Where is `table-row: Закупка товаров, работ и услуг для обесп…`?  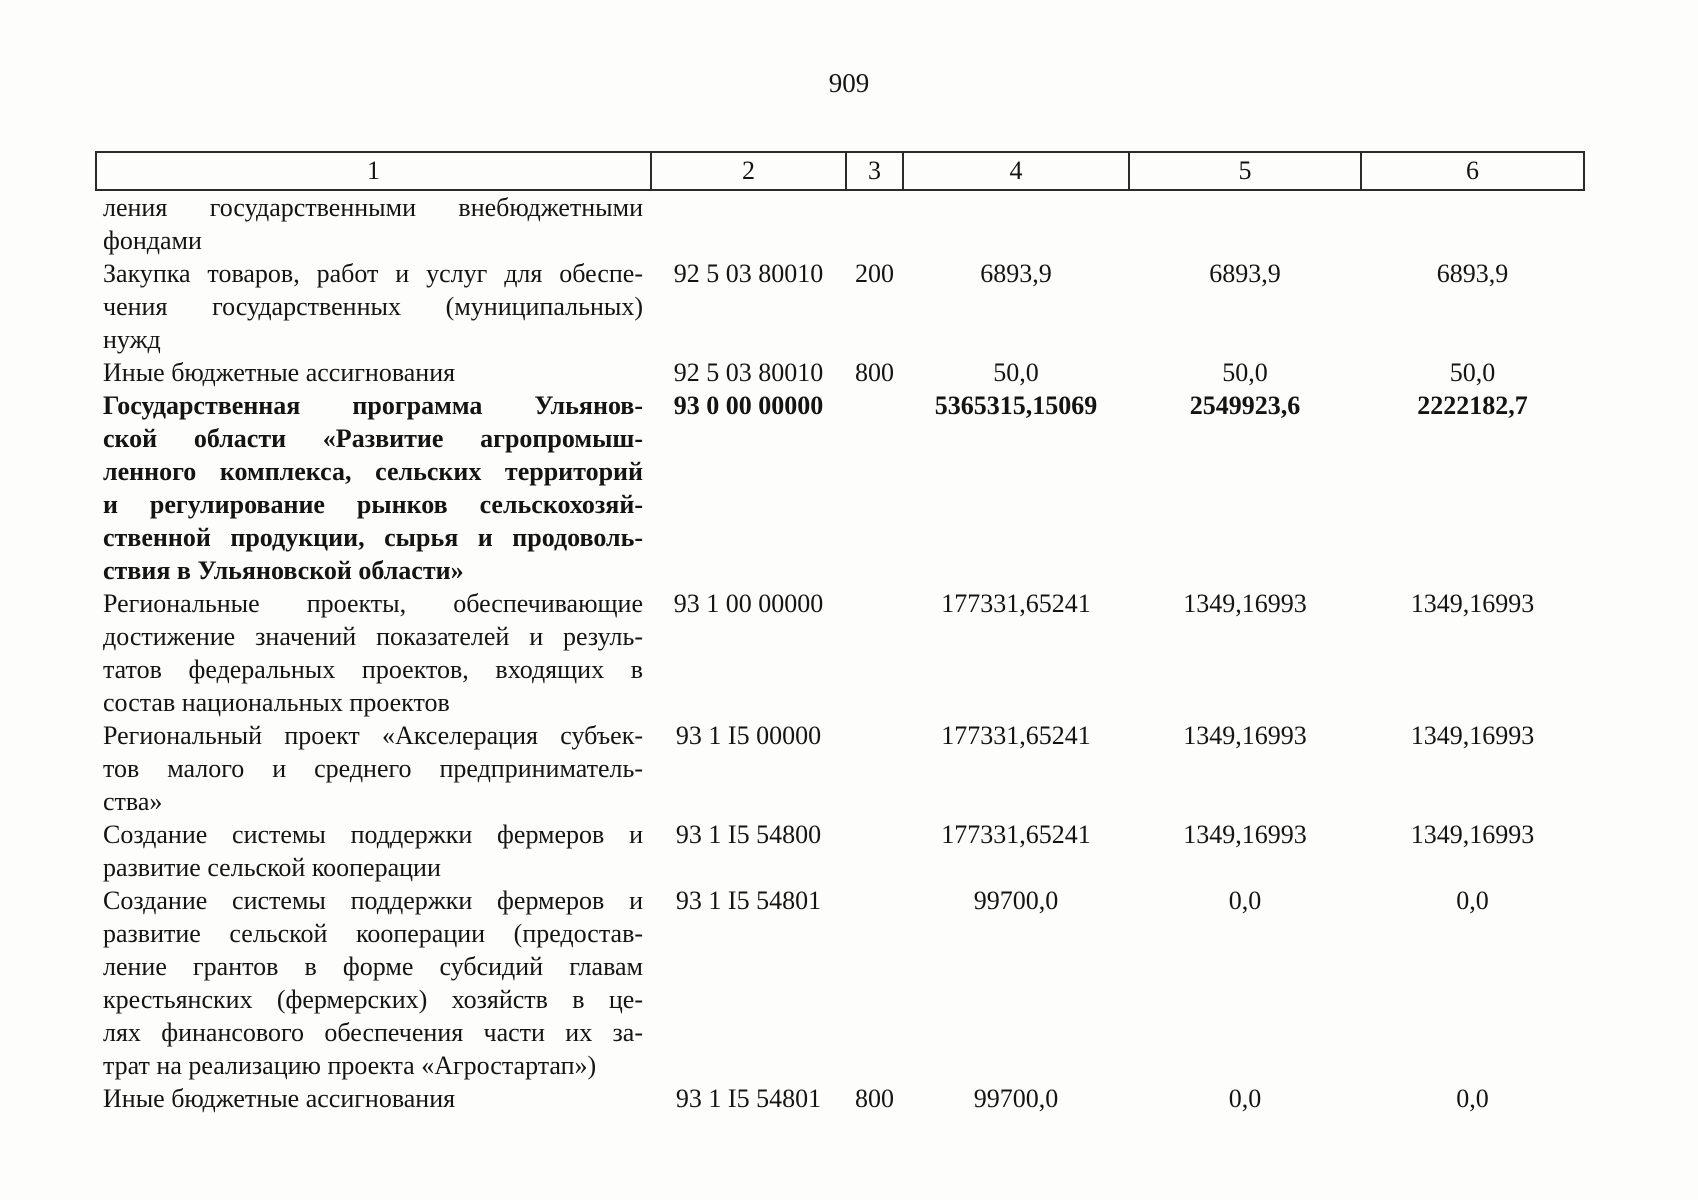
table-row: Закупка товаров, работ и услуг для обесп… is located at coordinates (840, 306).